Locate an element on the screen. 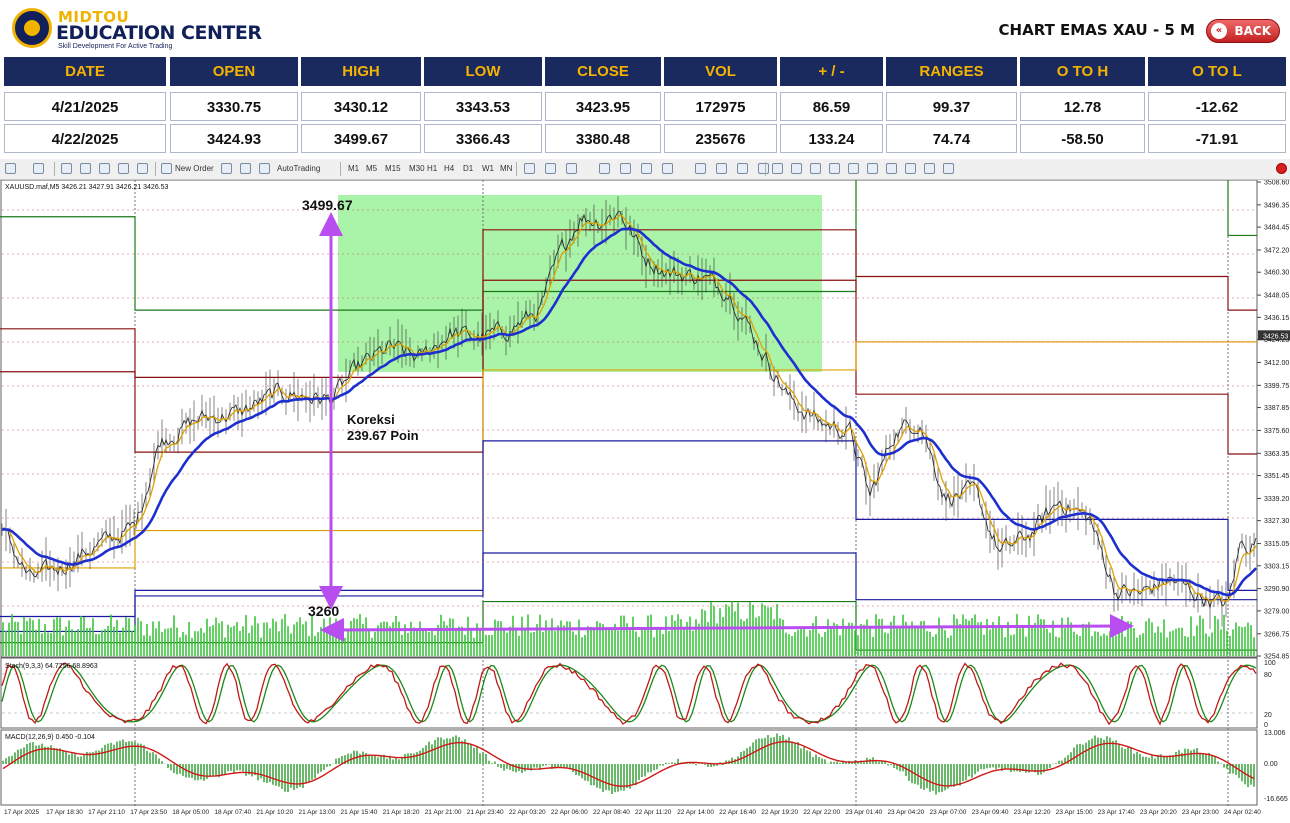 This screenshot has height=823, width=1290. timeframe-m1-button: M1 is located at coordinates (354, 168).